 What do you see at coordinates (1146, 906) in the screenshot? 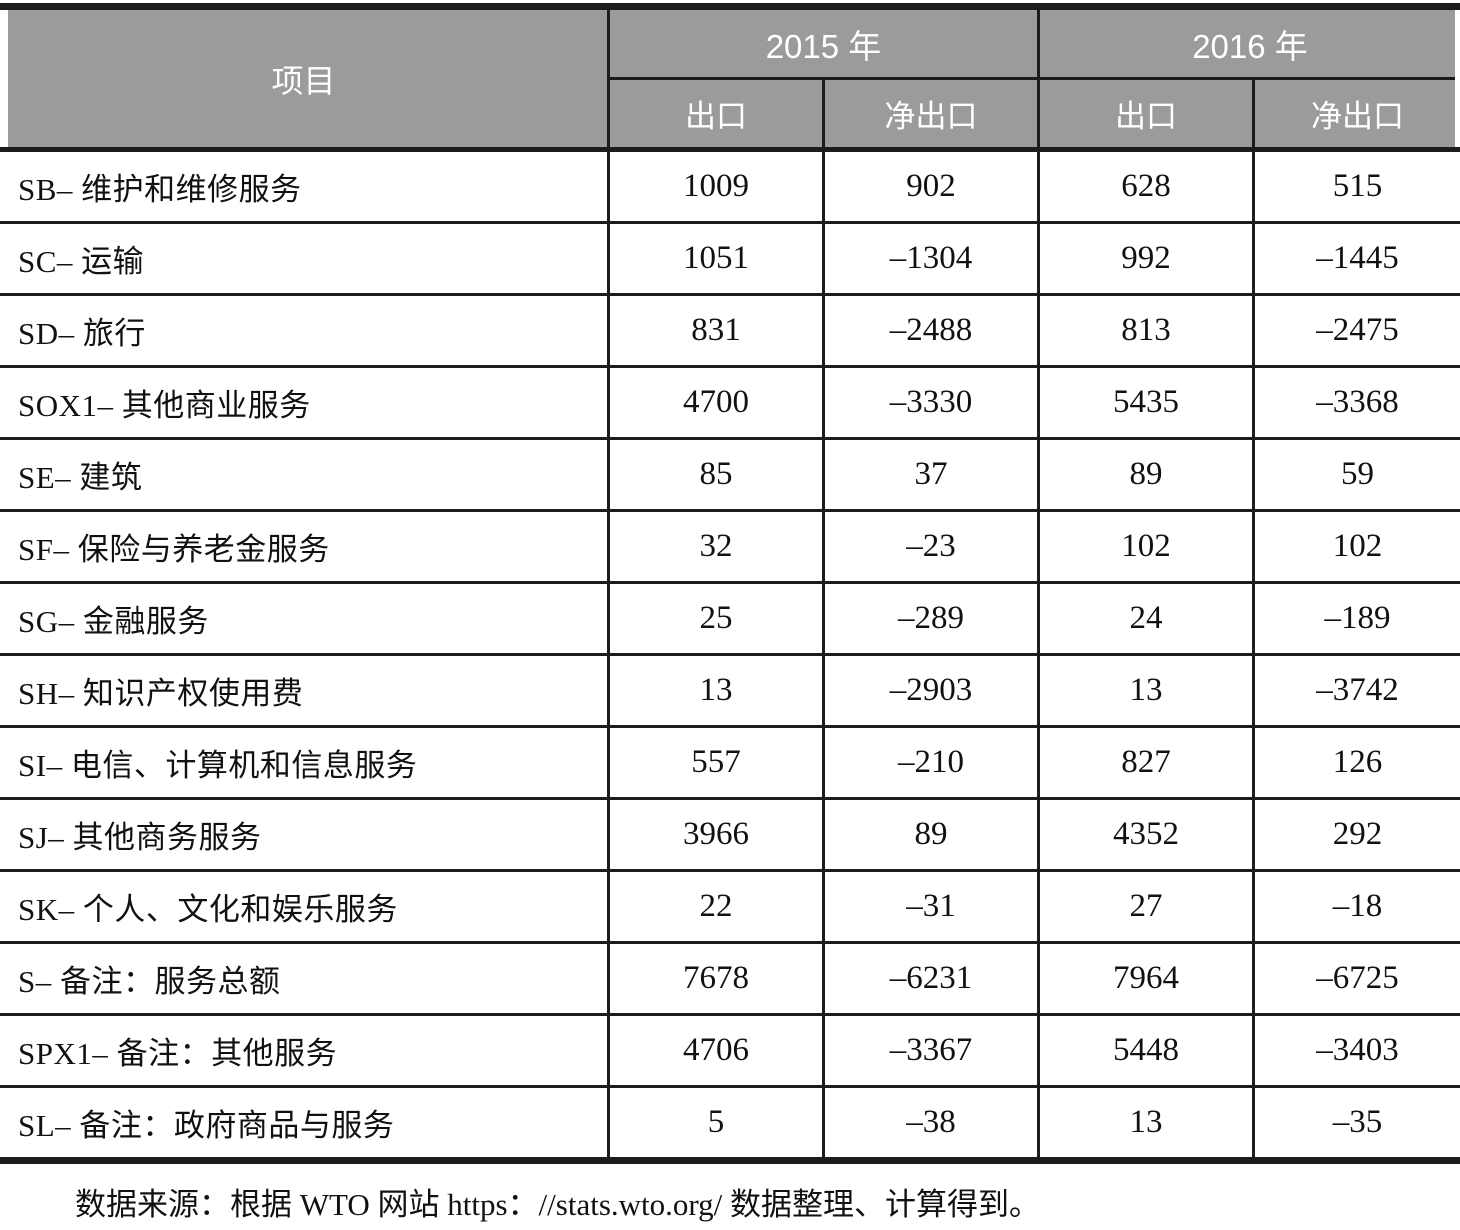
I see `cell-2016-export: 27` at bounding box center [1146, 906].